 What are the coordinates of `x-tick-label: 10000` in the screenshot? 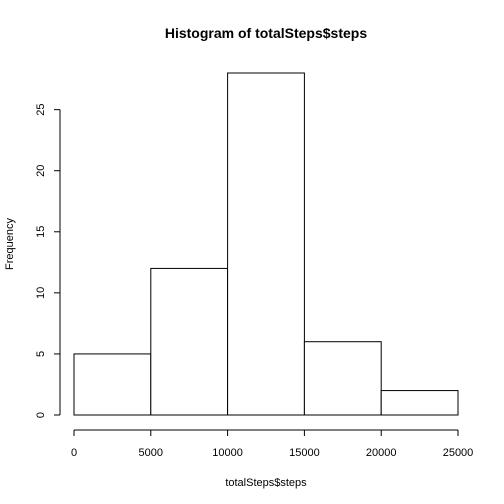 It's located at (227, 453).